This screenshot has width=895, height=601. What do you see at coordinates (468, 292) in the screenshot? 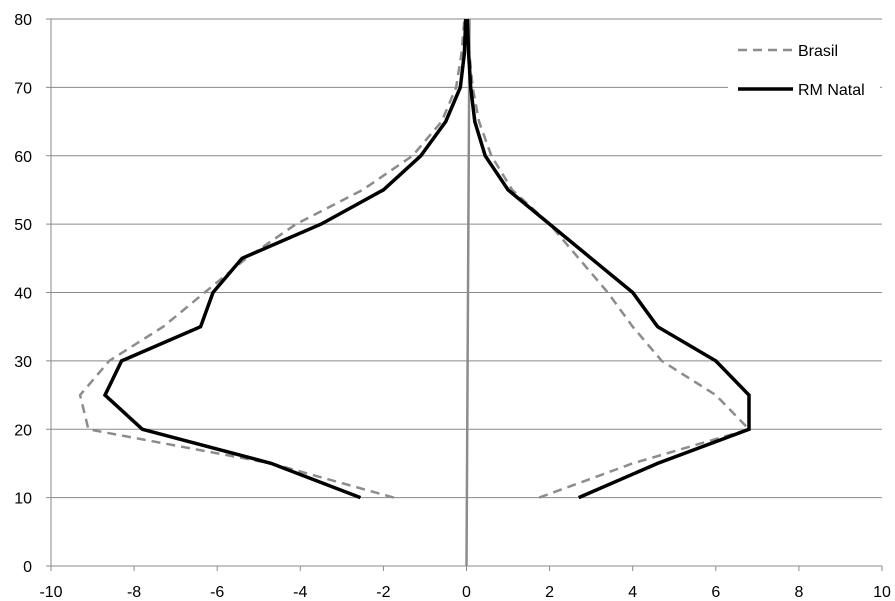
I see `center-line` at bounding box center [468, 292].